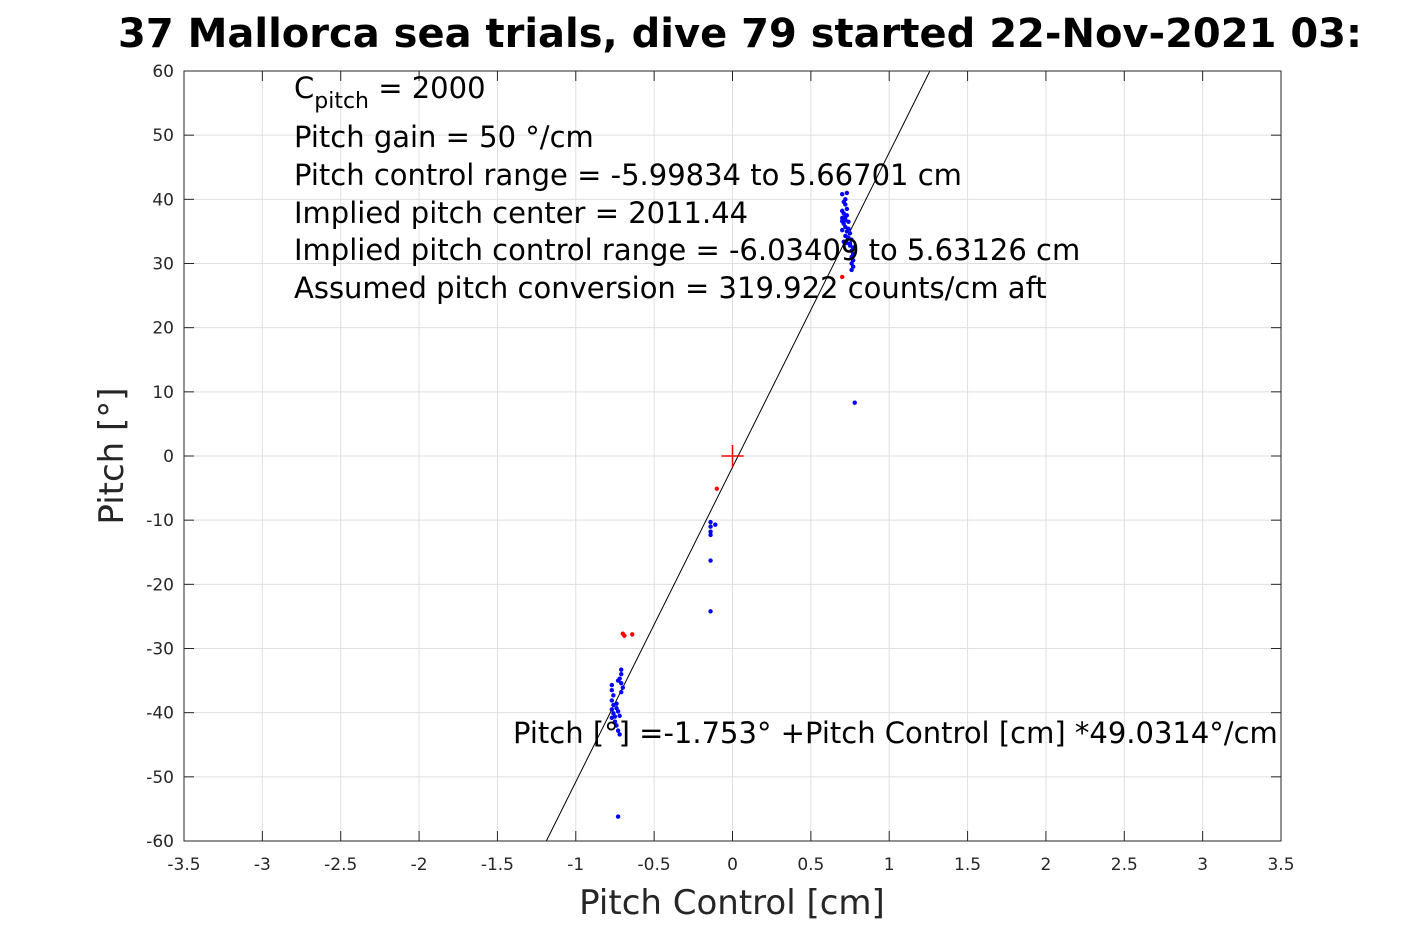 This screenshot has height=945, width=1417. What do you see at coordinates (889, 865) in the screenshot?
I see `x-tick-label: 1` at bounding box center [889, 865].